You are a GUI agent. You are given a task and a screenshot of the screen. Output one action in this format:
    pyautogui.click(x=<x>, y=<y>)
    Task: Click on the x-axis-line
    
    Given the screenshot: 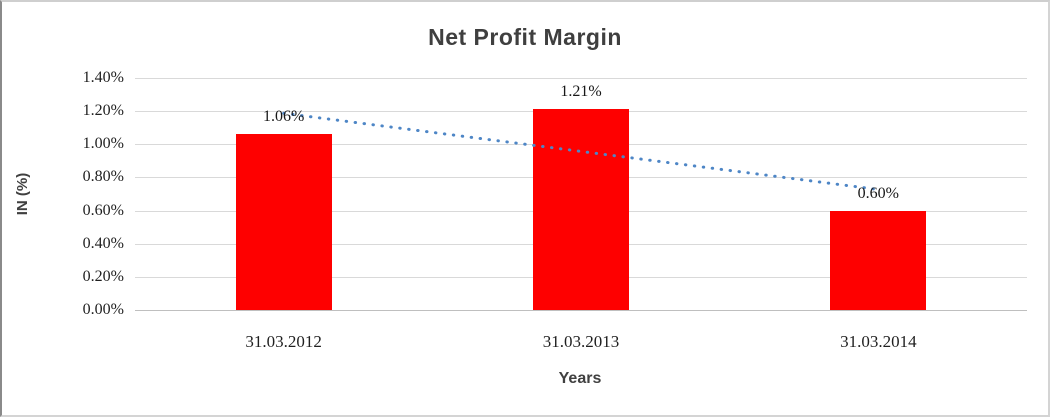 What is the action you would take?
    pyautogui.click(x=581, y=310)
    